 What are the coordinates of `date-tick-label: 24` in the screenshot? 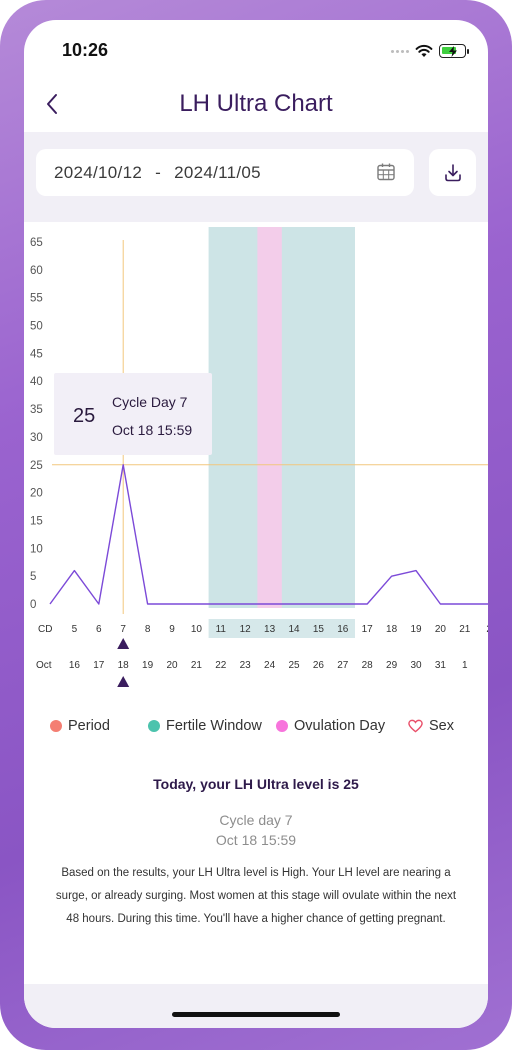 It's located at (270, 665).